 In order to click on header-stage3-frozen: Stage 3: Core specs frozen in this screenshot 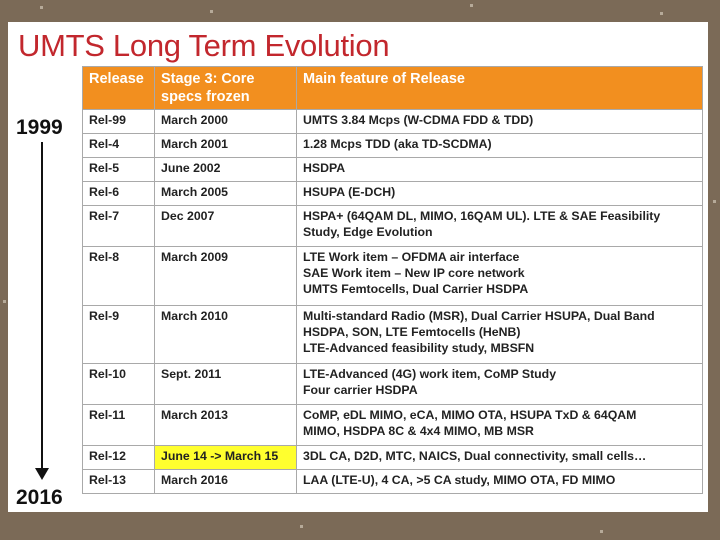, I will do `click(225, 88)`.